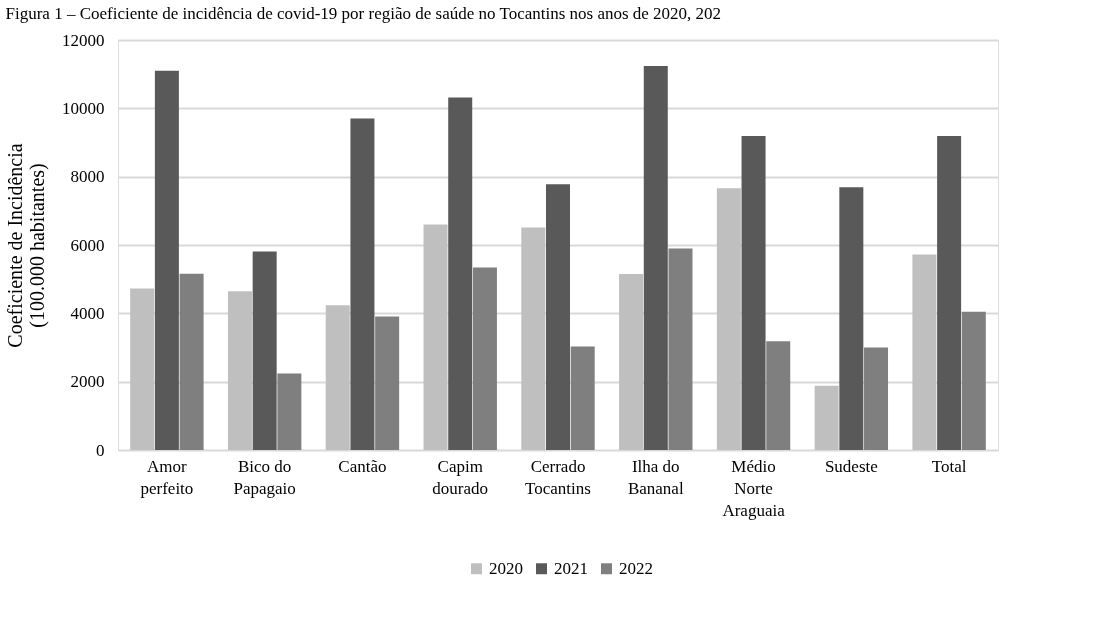  I want to click on y-tick-label: 8000, so click(87, 177).